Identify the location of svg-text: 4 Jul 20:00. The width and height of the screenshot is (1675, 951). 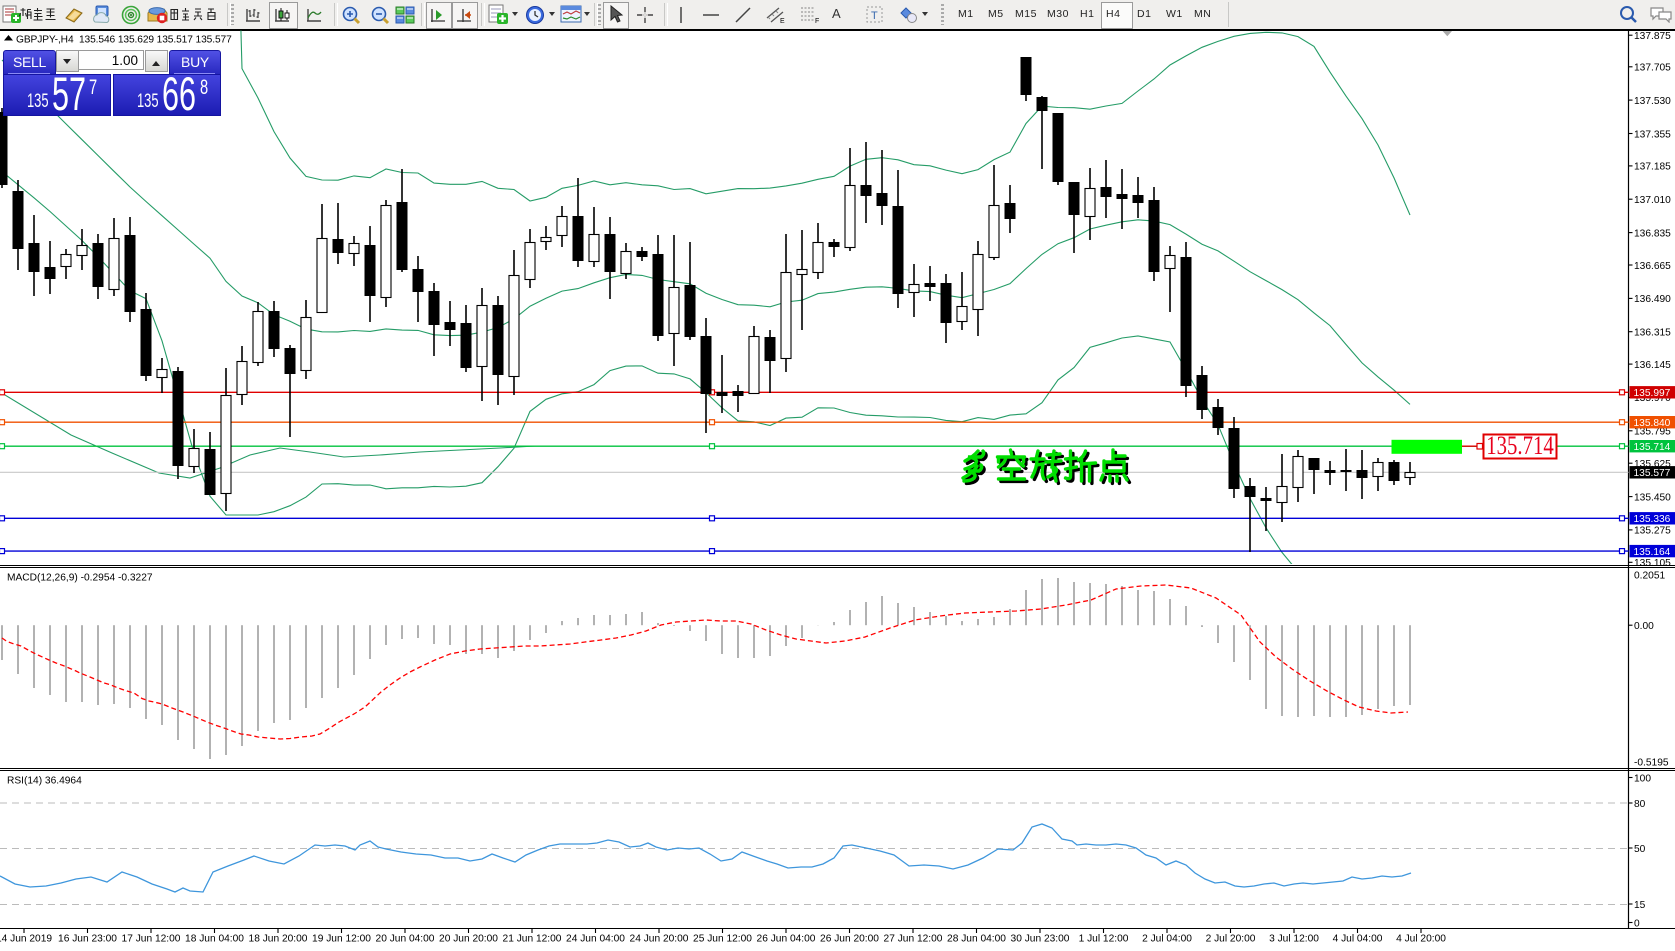
(1421, 939).